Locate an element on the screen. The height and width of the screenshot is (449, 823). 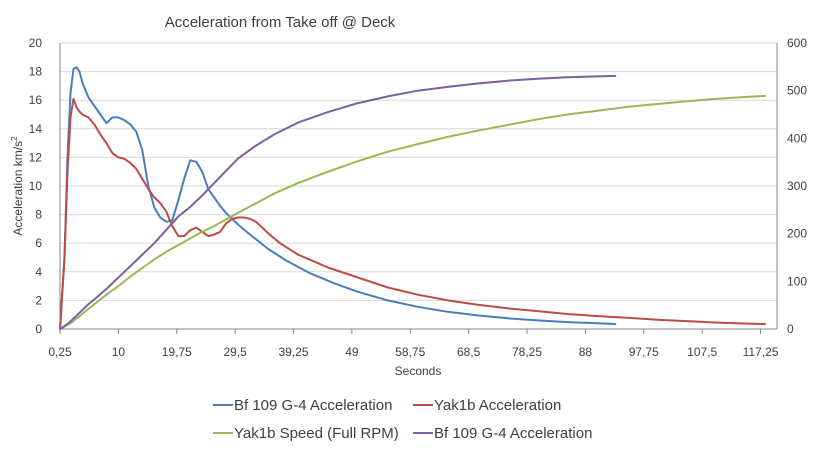
x-tick-label: 117,25 is located at coordinates (761, 352).